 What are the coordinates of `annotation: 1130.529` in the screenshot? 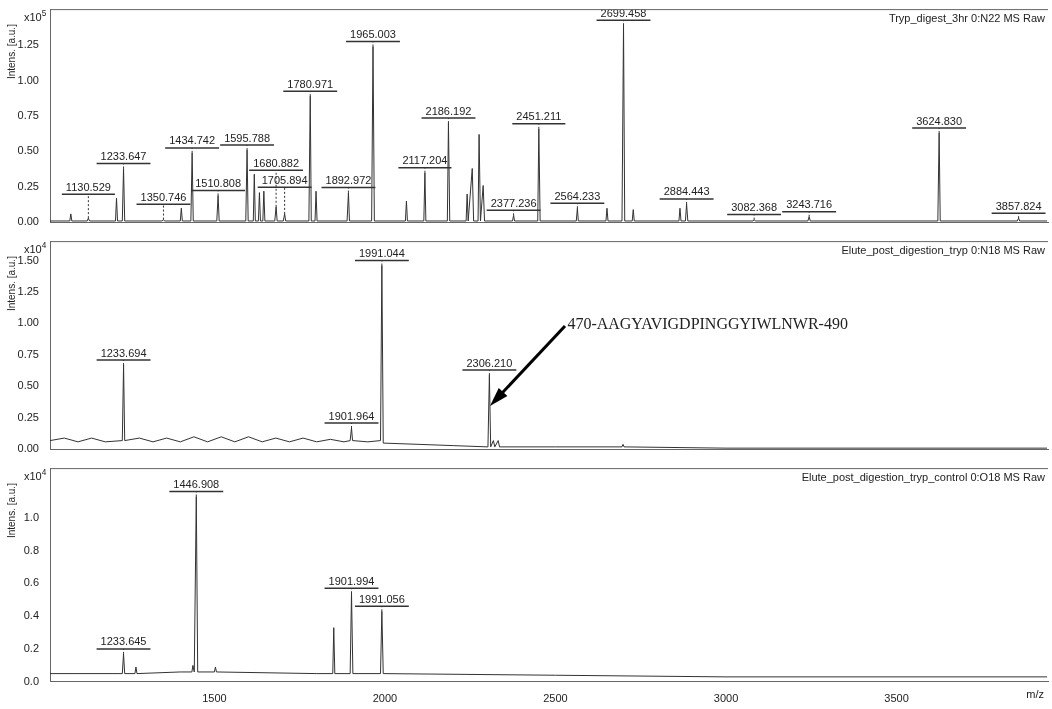 It's located at (88, 186).